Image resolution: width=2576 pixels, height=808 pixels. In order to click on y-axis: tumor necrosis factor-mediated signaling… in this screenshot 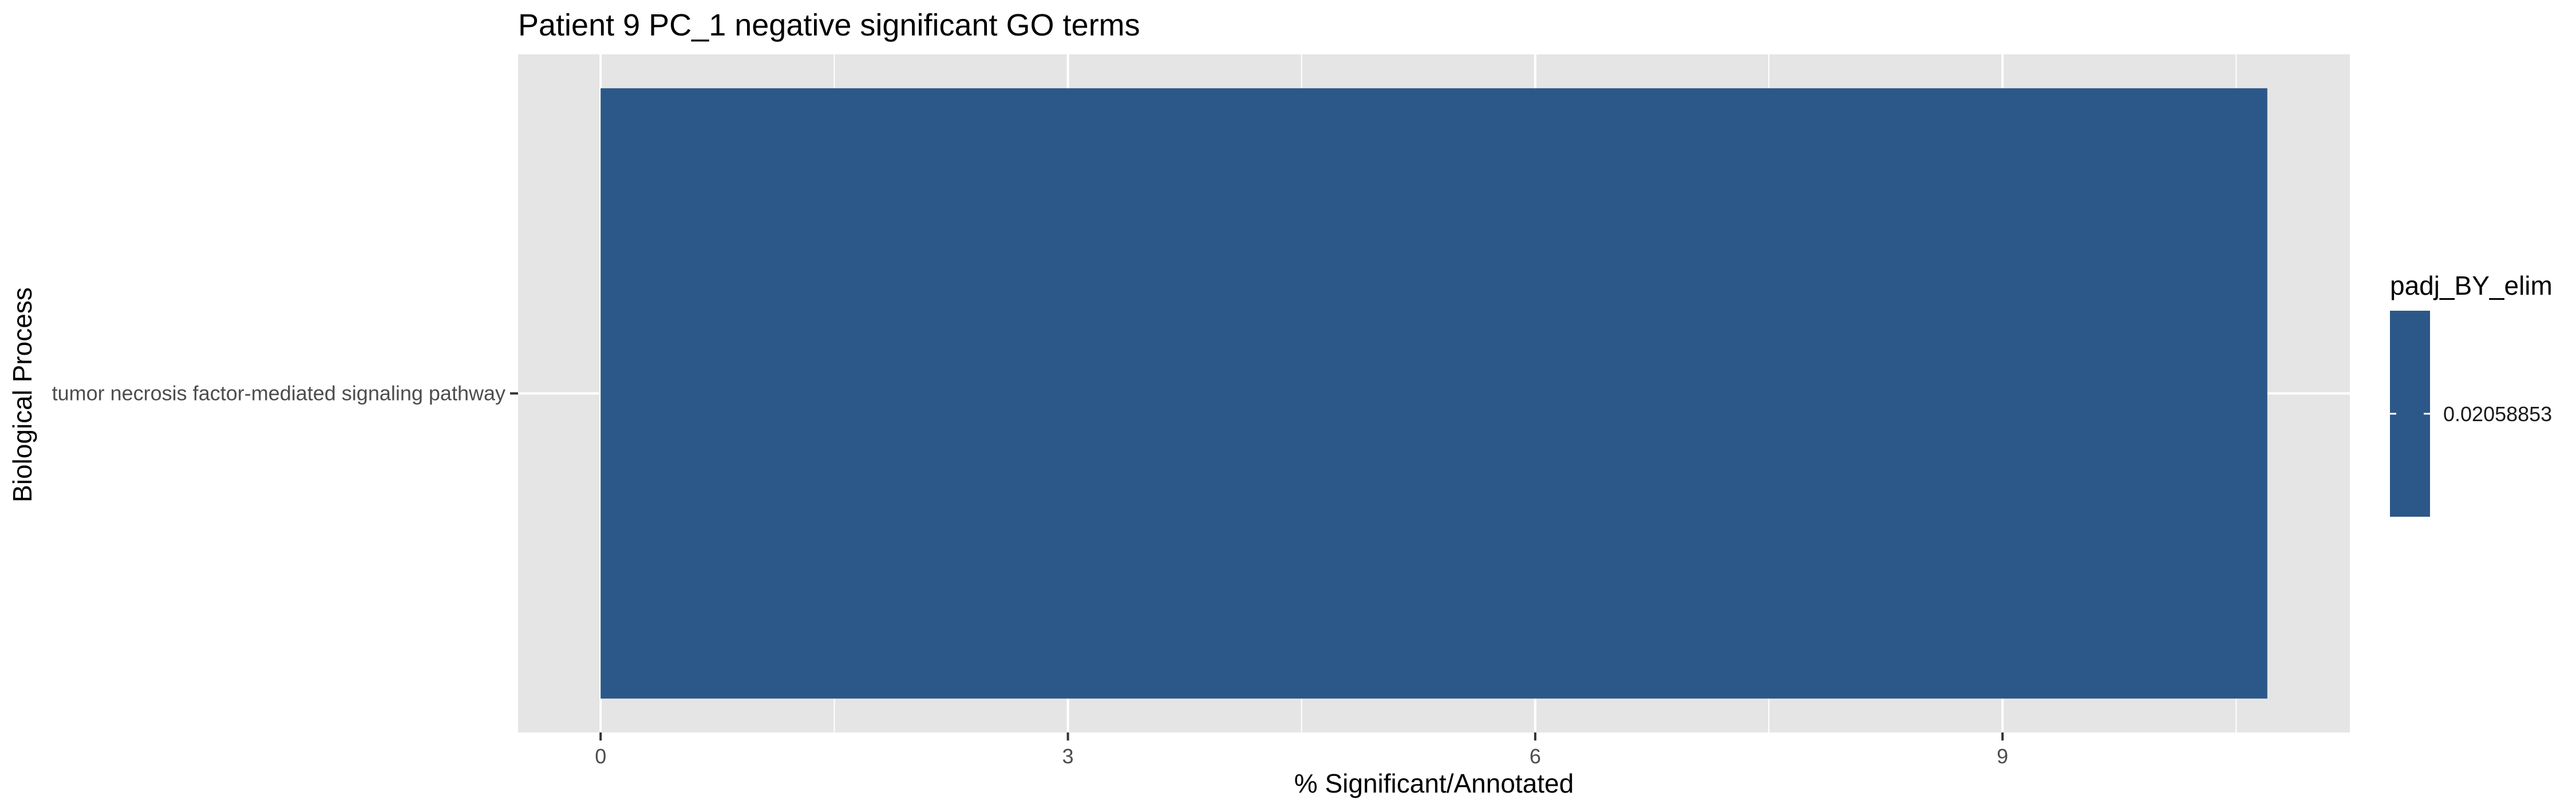, I will do `click(285, 393)`.